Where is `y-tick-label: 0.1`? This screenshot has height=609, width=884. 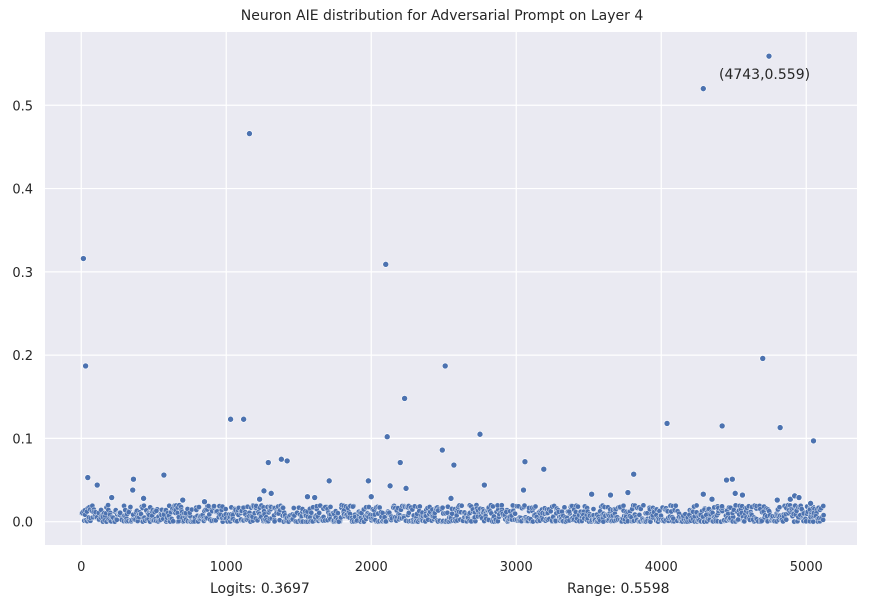
y-tick-label: 0.1 is located at coordinates (22, 439).